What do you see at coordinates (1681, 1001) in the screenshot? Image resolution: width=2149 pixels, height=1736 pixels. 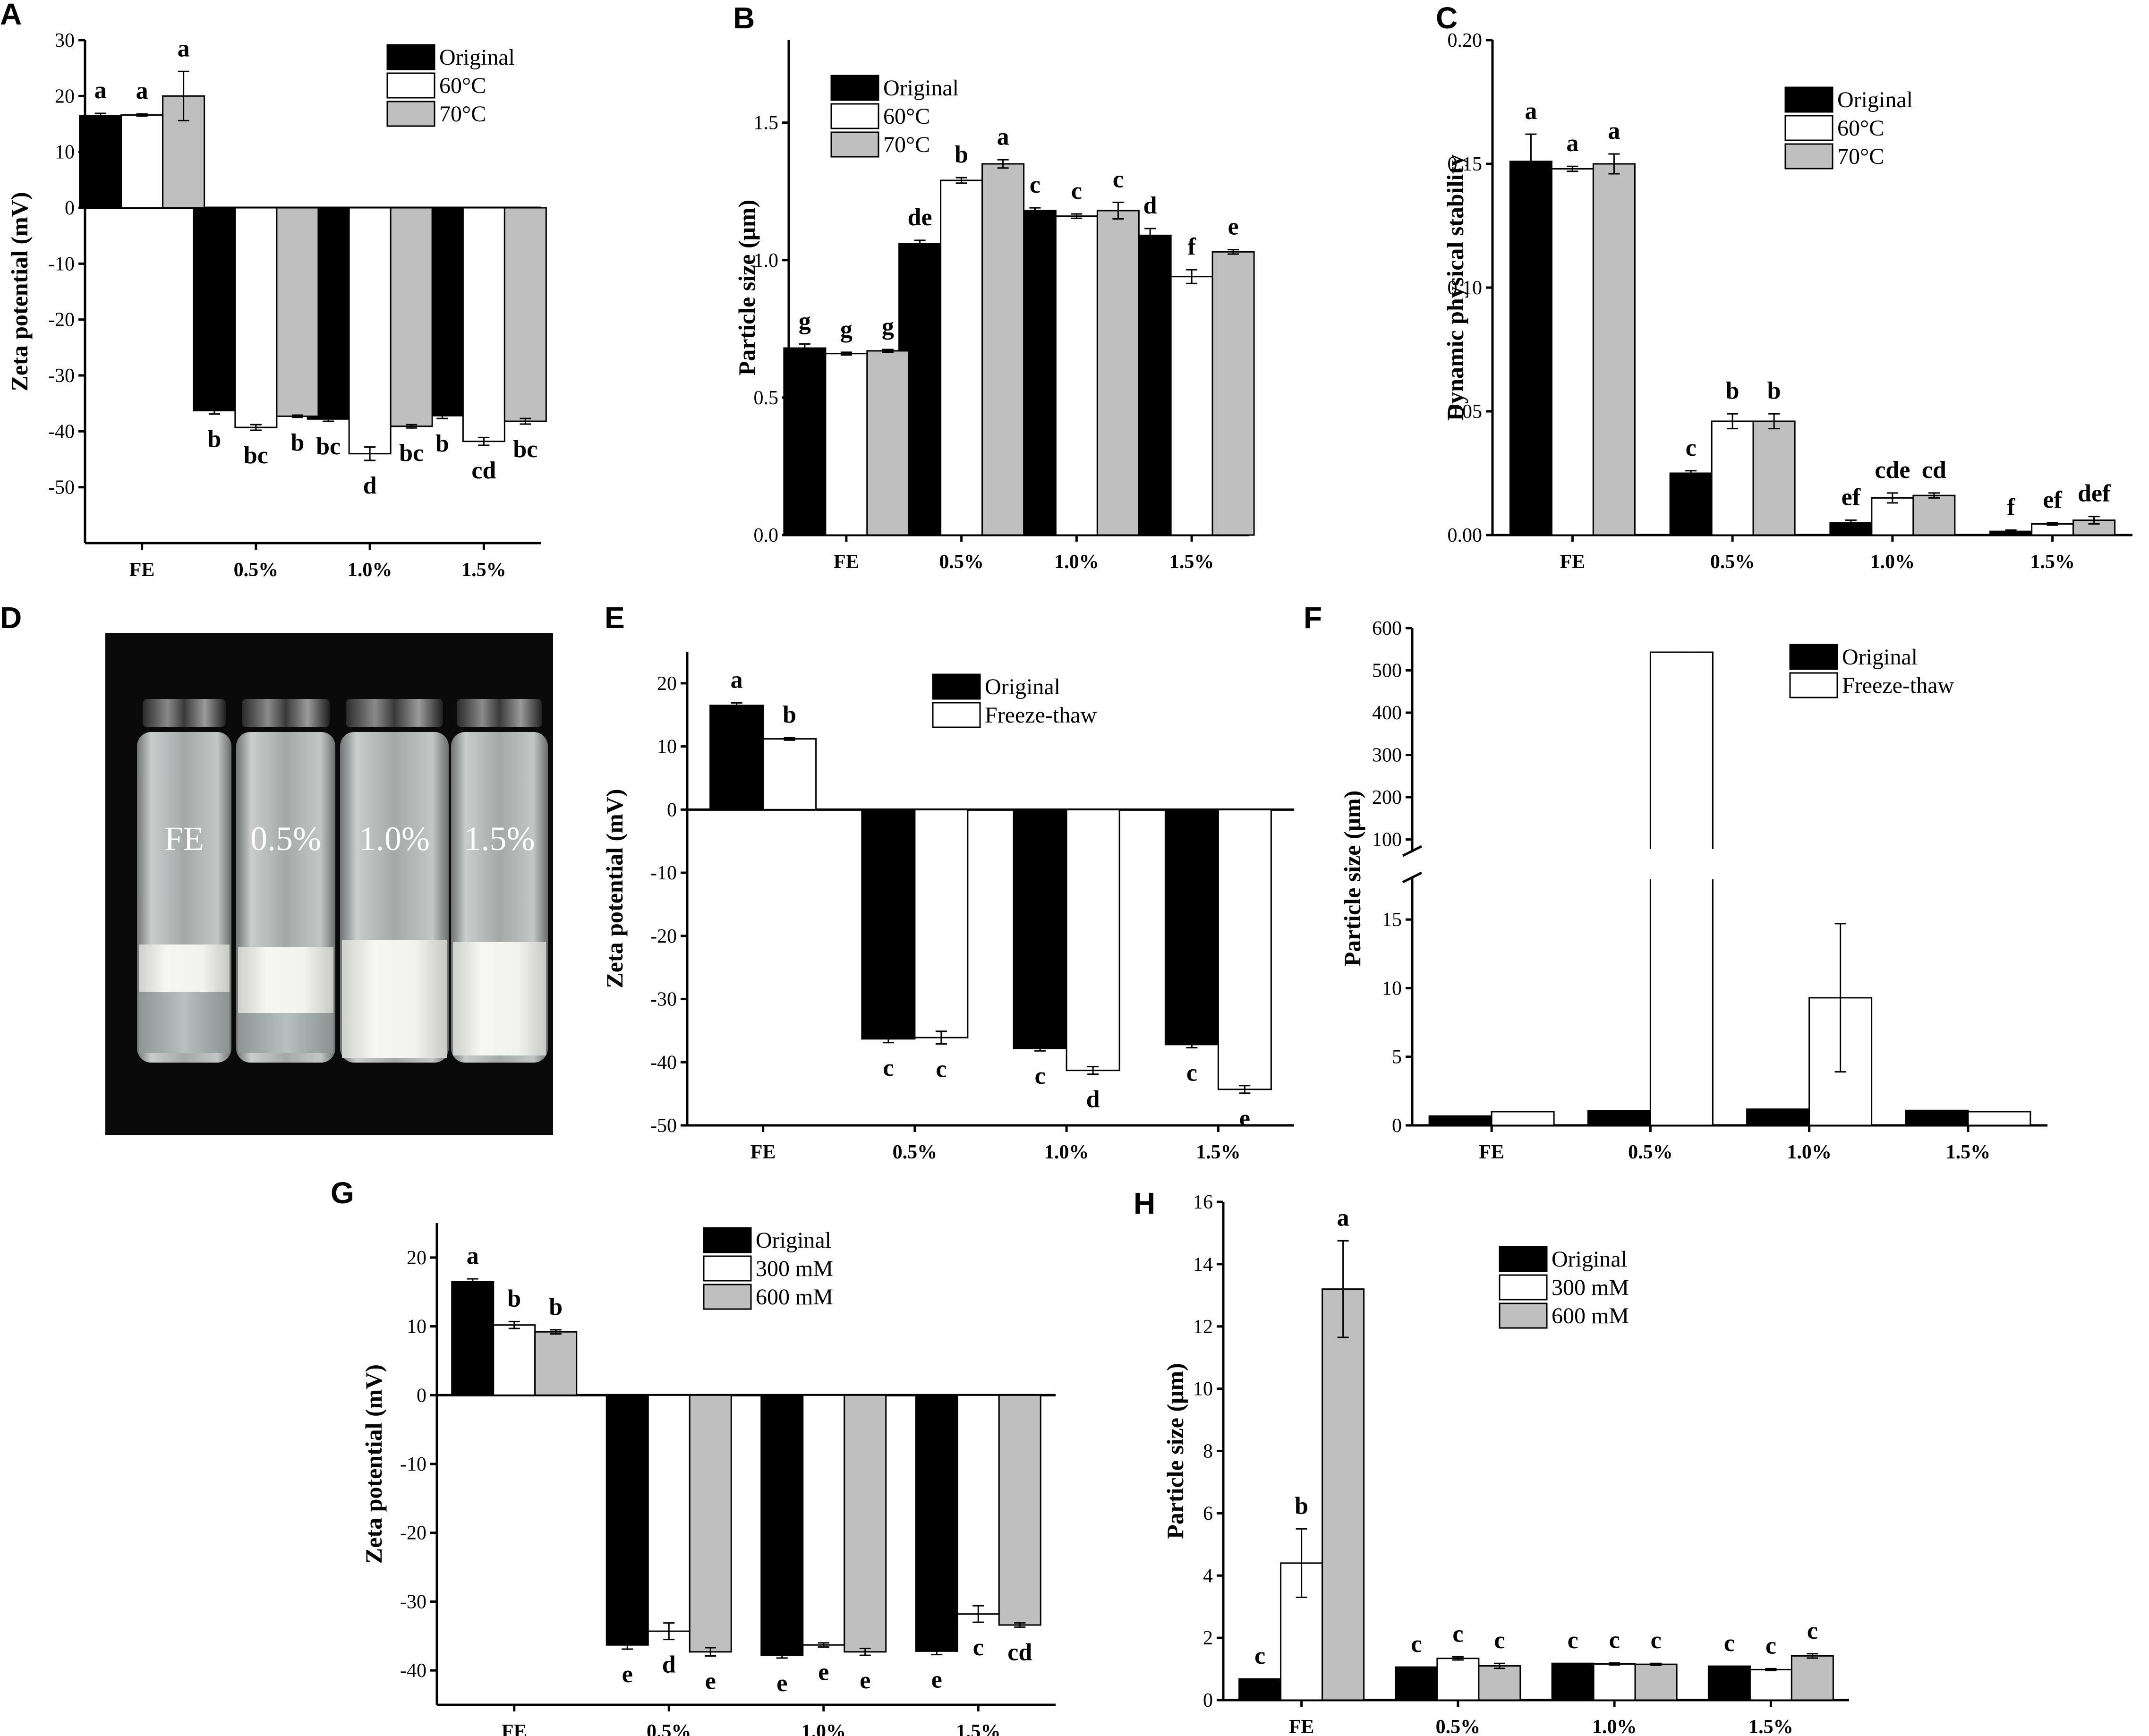 I see `bar-lower` at bounding box center [1681, 1001].